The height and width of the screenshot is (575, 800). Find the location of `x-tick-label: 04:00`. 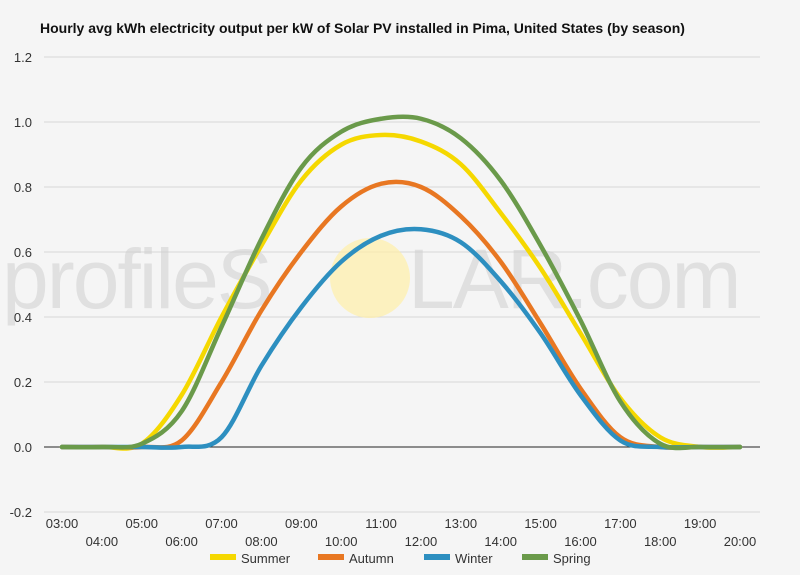

x-tick-label: 04:00 is located at coordinates (102, 541).